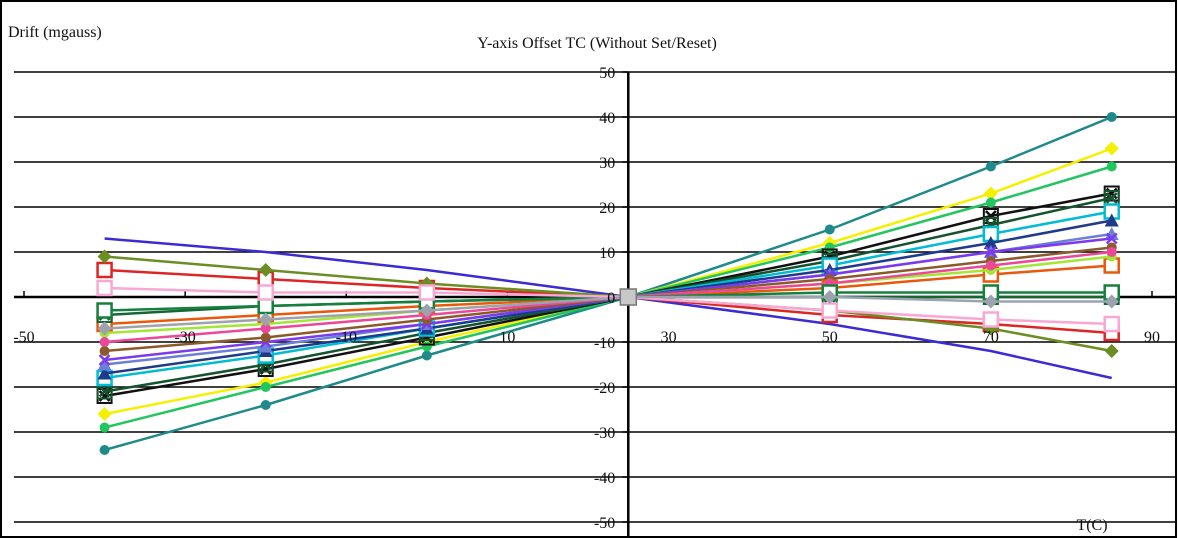 The width and height of the screenshot is (1178, 538). I want to click on y-tick-label: 10, so click(607, 253).